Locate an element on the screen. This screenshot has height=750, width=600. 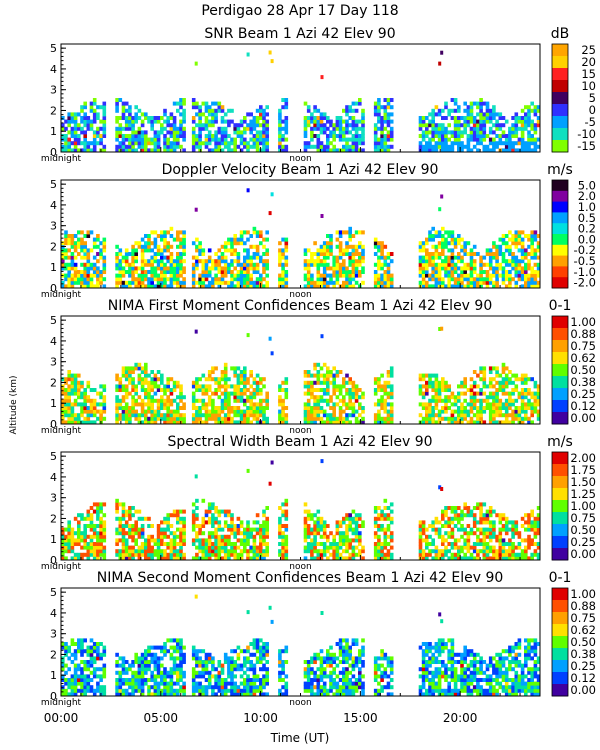
colorbar-label: -0.2 is located at coordinates (585, 250).